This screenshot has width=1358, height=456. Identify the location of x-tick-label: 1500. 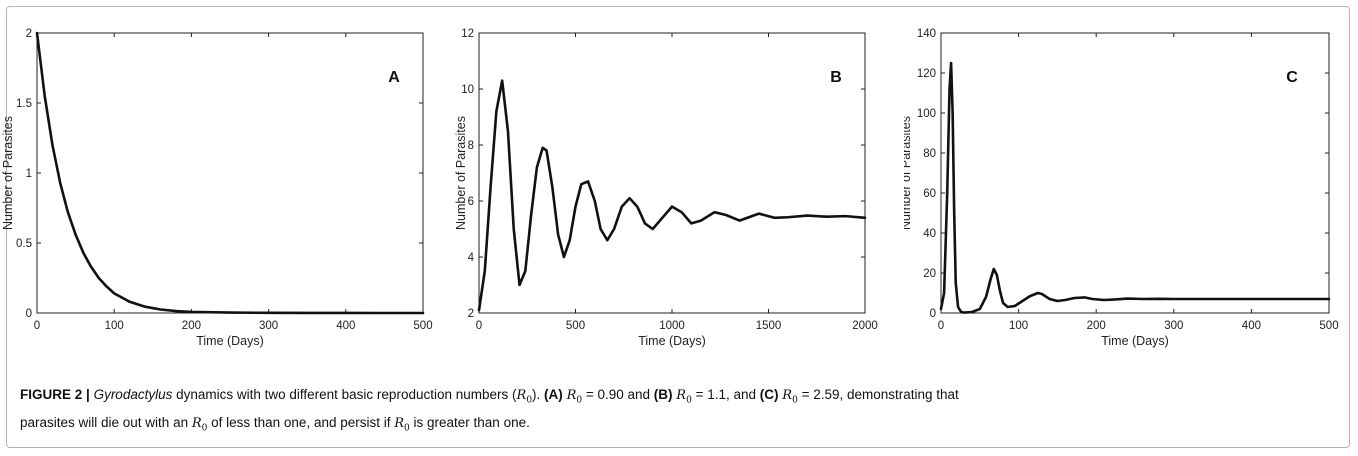
(769, 326).